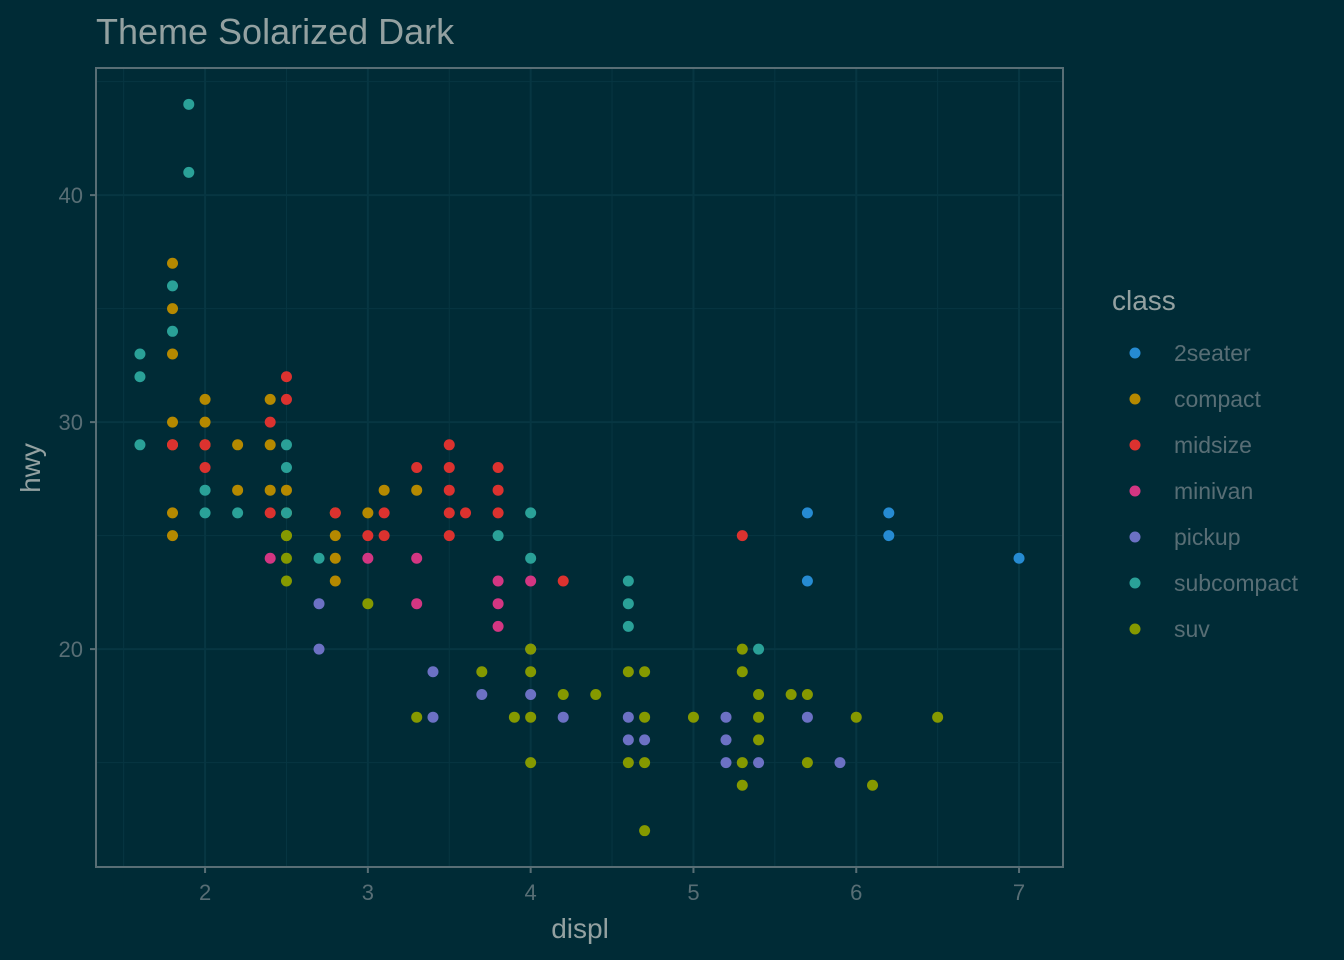  I want to click on x-axis-title: displ, so click(580, 928).